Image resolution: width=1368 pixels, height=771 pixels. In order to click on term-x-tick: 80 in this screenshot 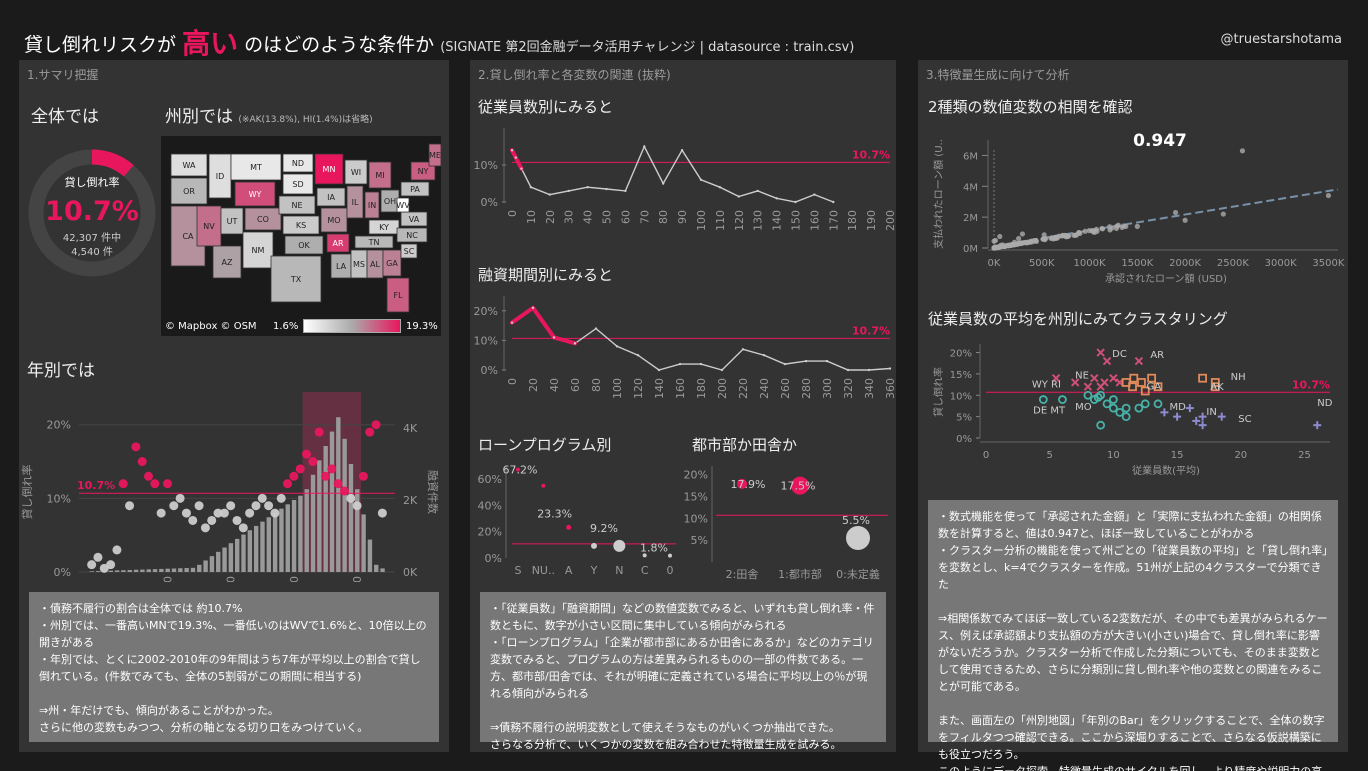, I will do `click(596, 385)`.